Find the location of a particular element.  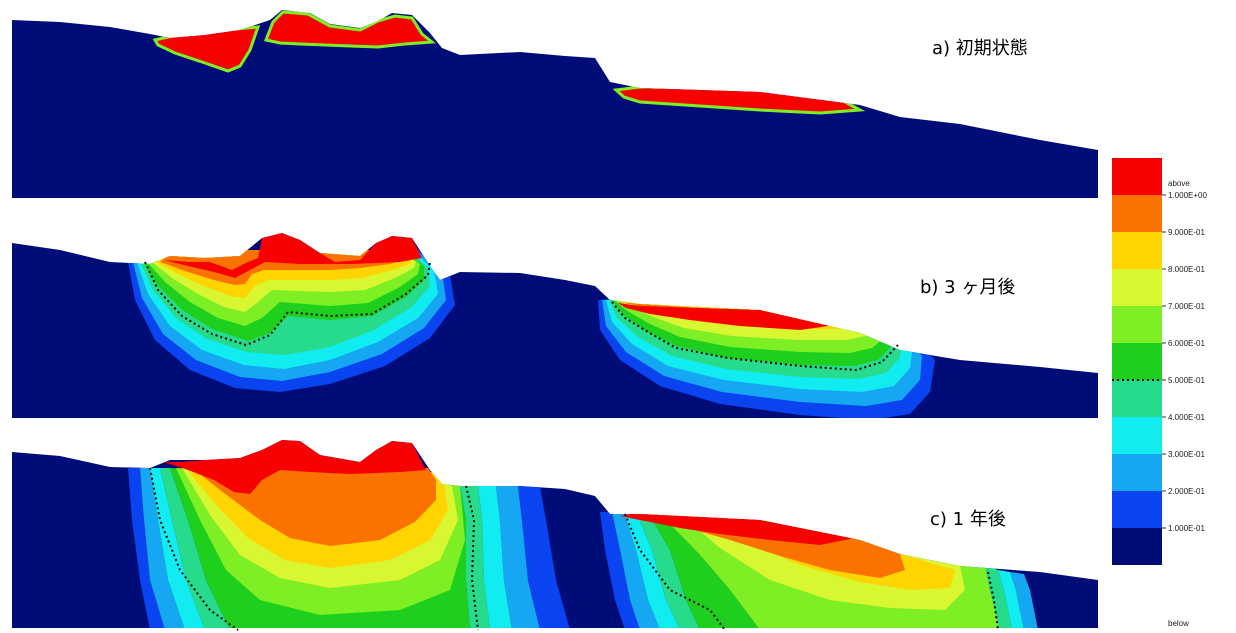

legend-tick-label: 8.000E-01 is located at coordinates (1186, 269).